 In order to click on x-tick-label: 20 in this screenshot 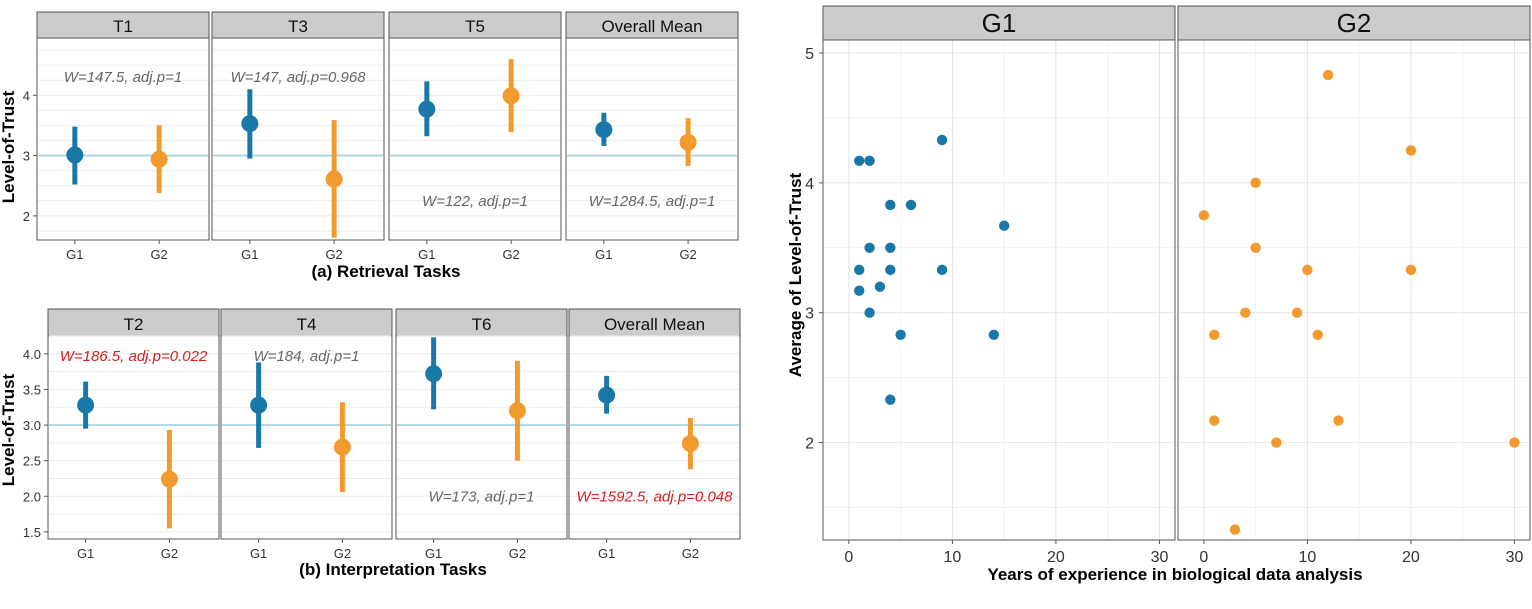, I will do `click(1056, 557)`.